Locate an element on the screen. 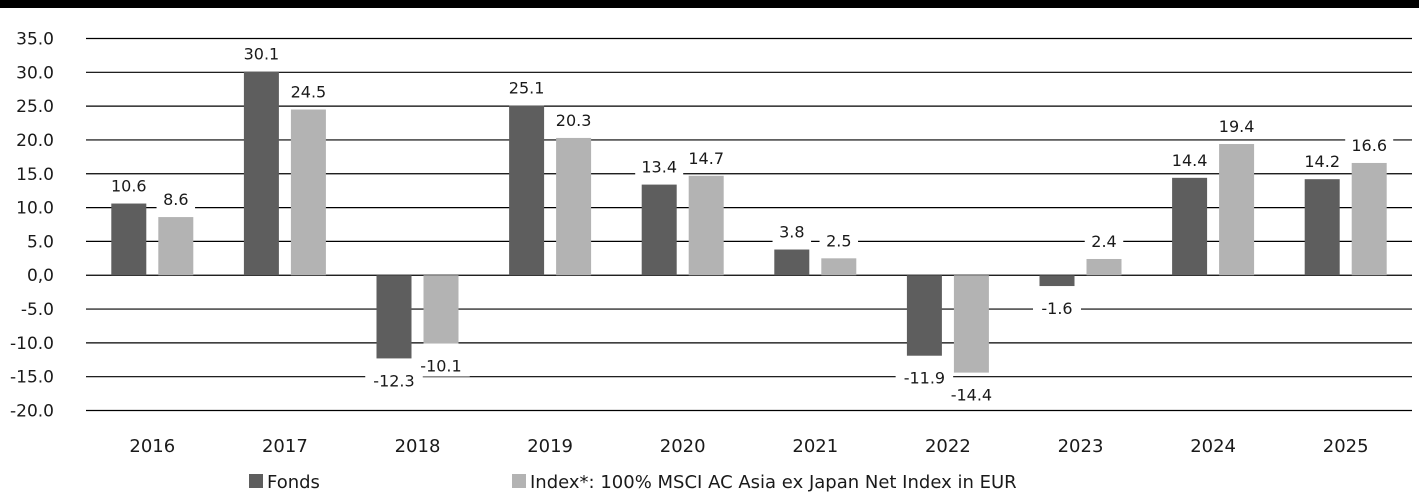 The height and width of the screenshot is (495, 1419). y-tick-label: 5.0 is located at coordinates (40, 242).